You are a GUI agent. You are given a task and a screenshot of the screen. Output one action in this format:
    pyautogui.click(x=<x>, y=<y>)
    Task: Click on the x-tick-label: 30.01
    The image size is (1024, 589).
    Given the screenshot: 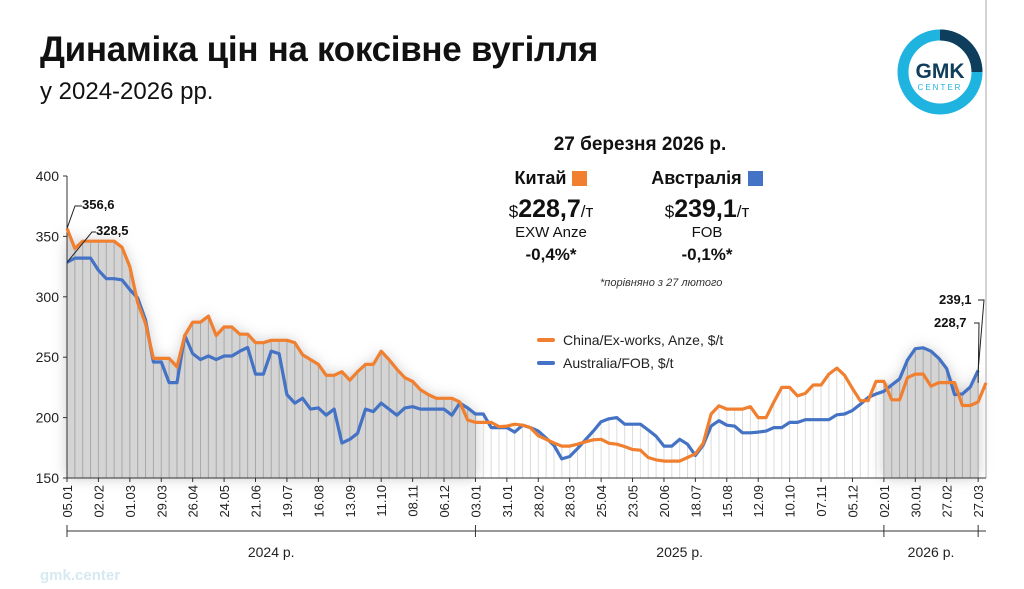 What is the action you would take?
    pyautogui.click(x=915, y=501)
    